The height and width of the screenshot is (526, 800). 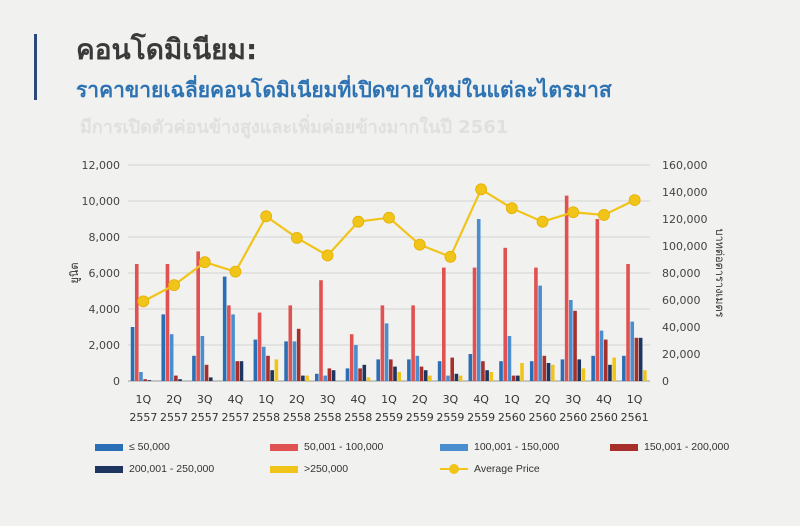 I want to click on x-tick-quarter: 4Q, so click(x=604, y=399).